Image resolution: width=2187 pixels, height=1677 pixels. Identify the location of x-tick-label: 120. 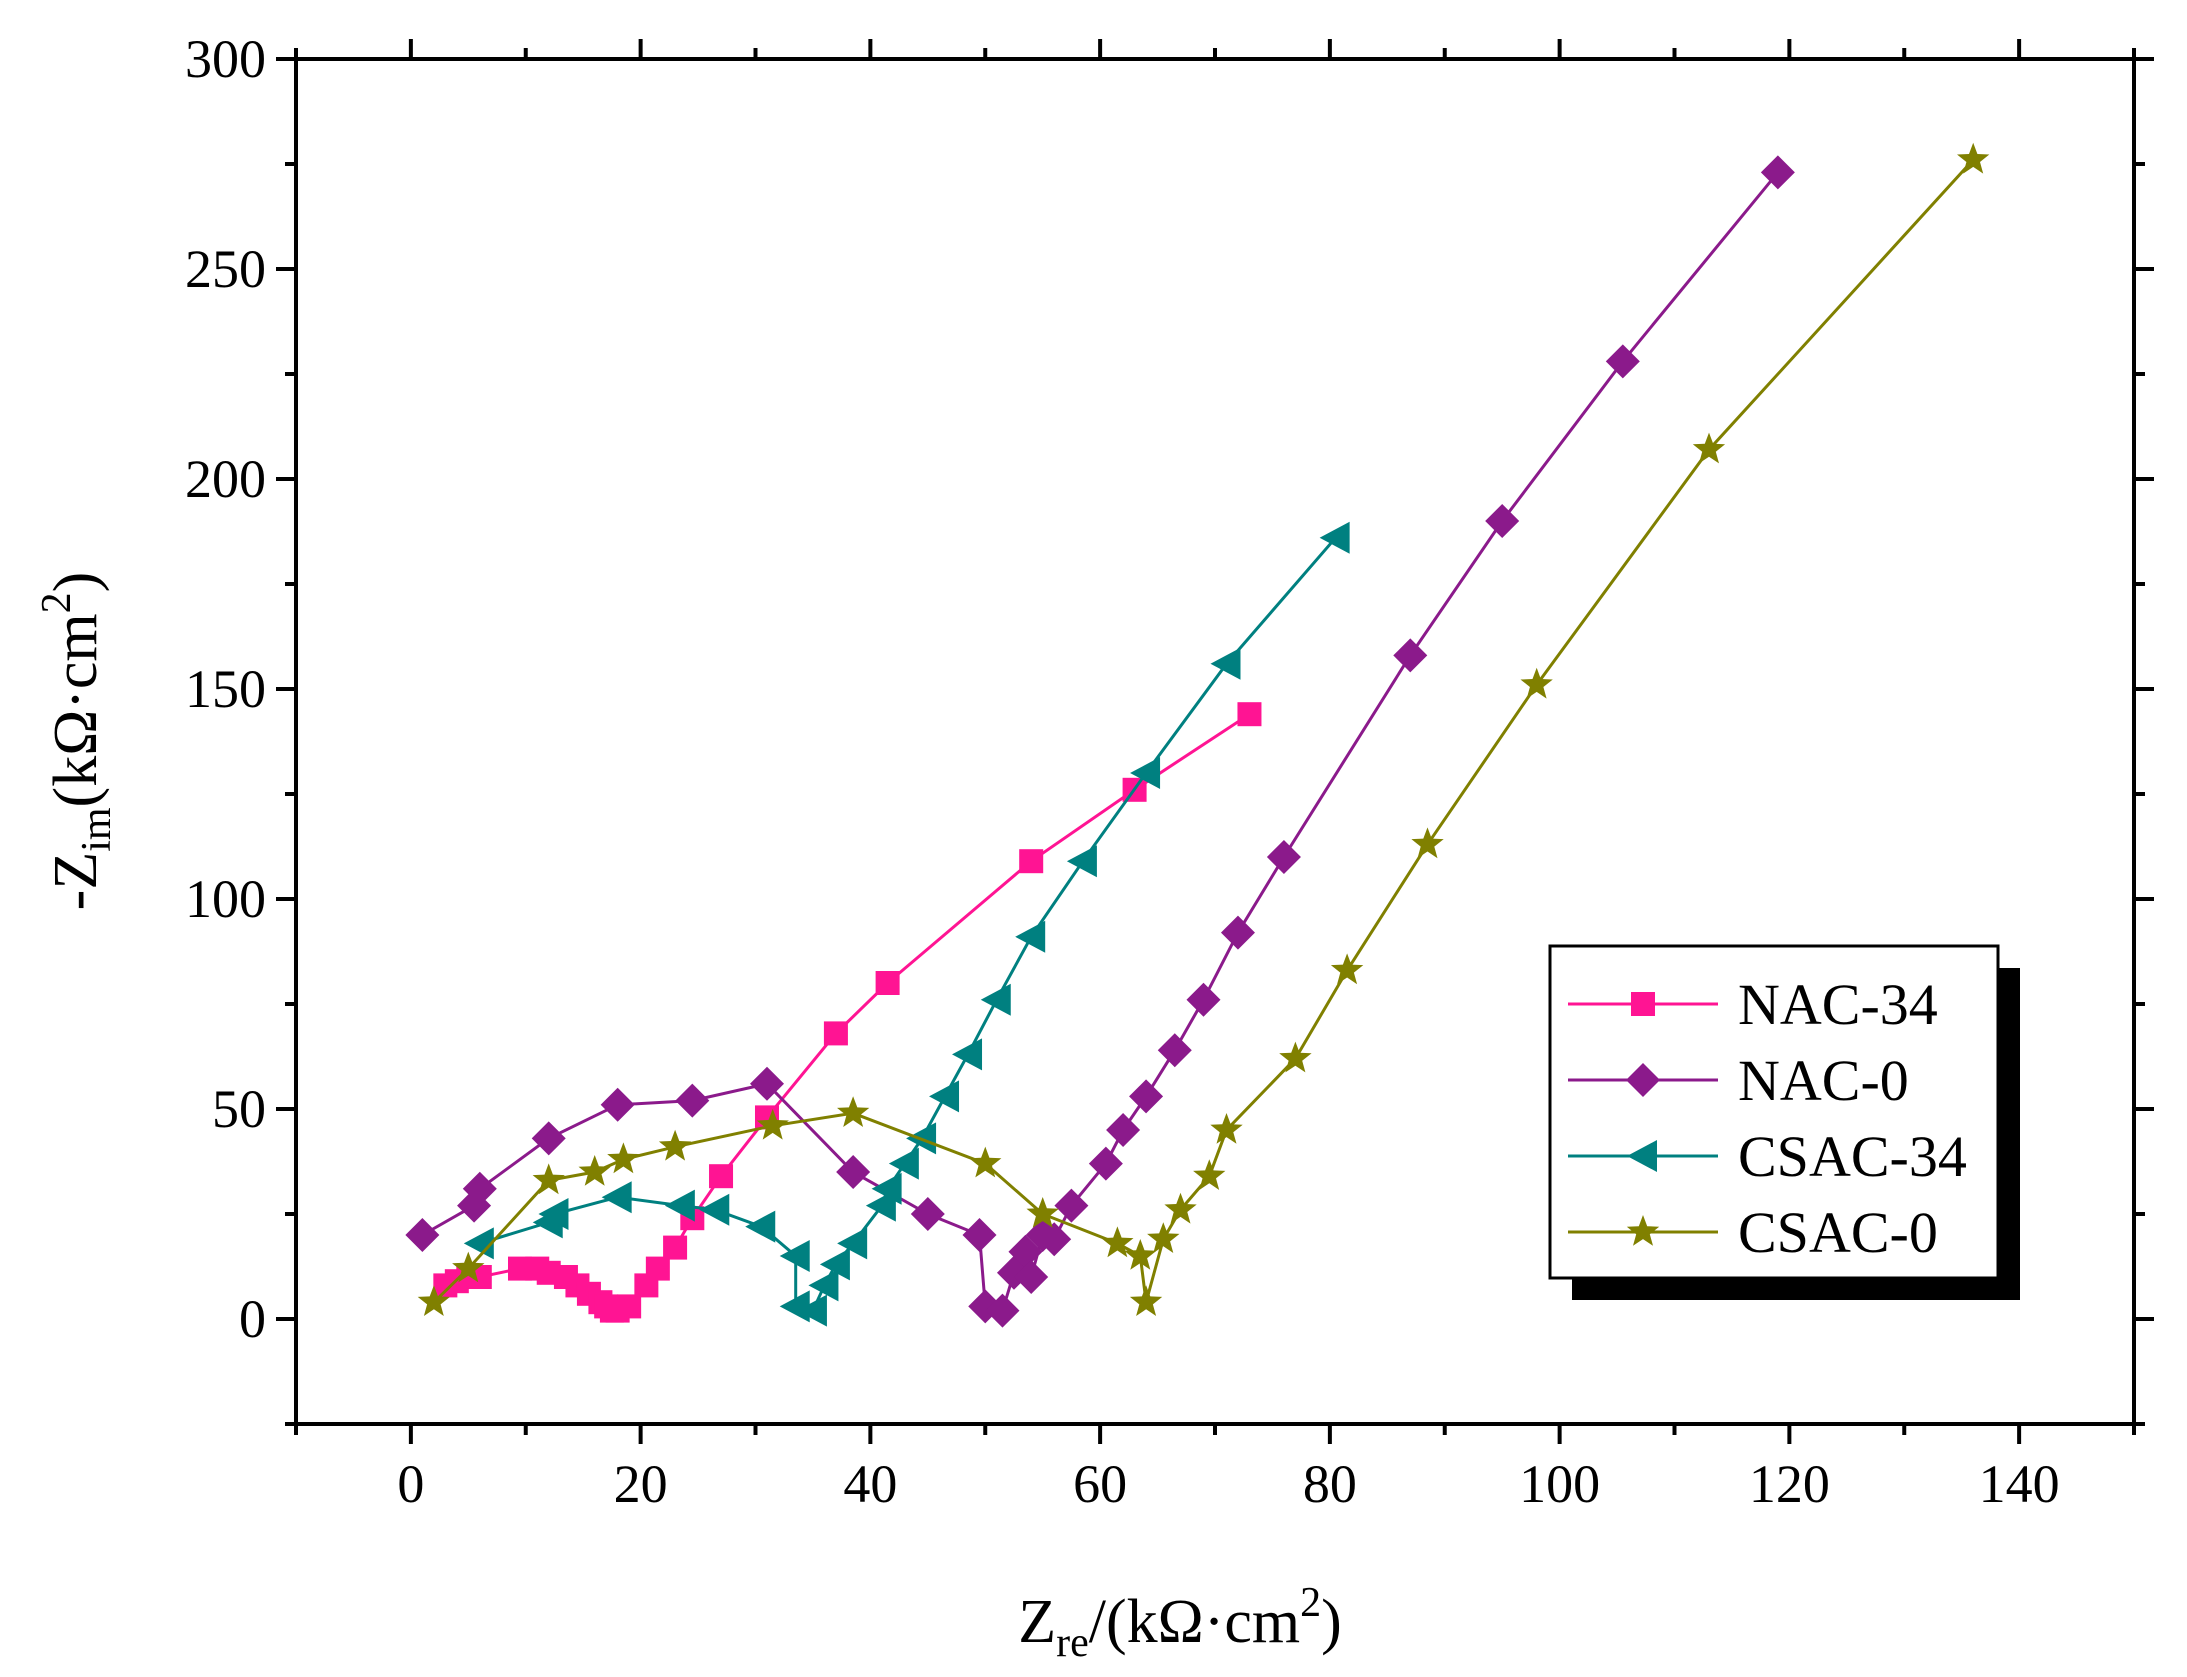
(1789, 1484).